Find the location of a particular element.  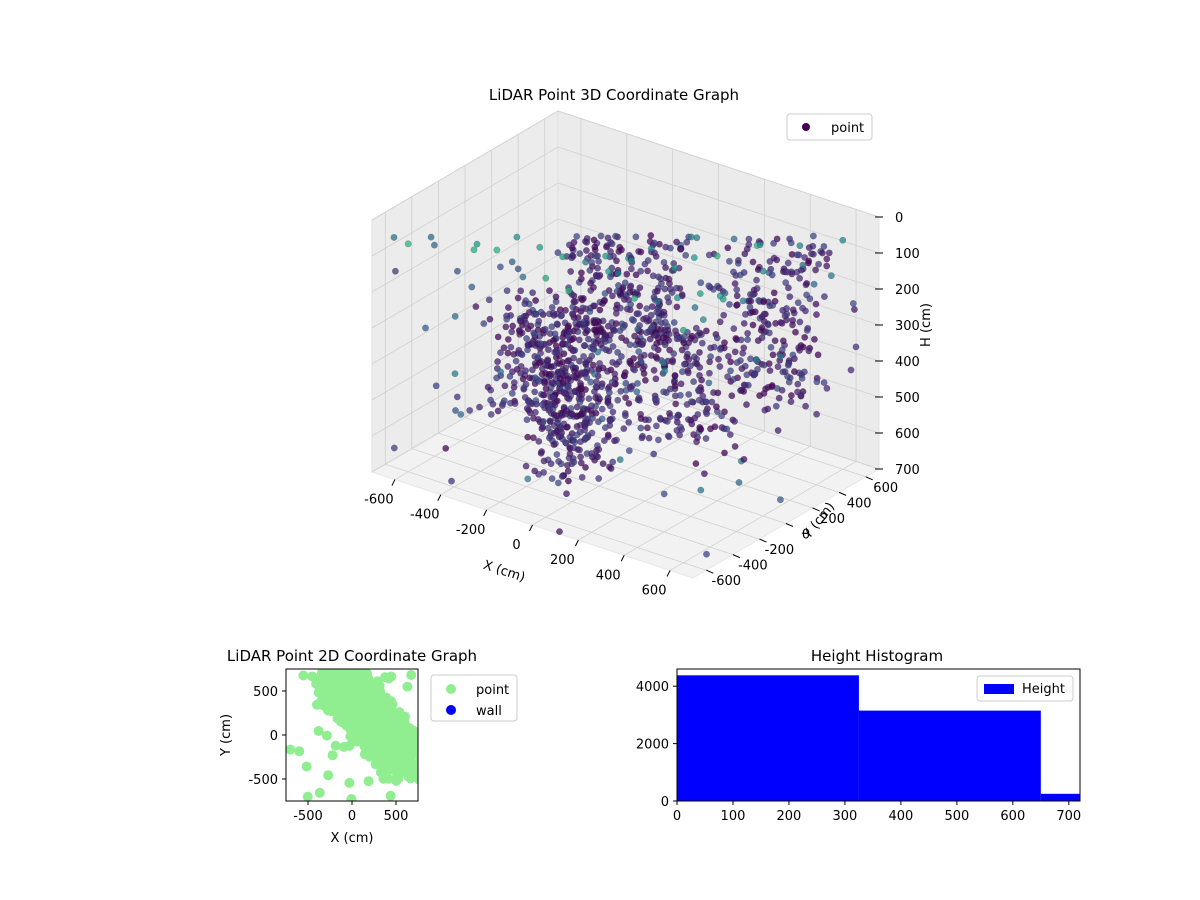

legend-3d-box is located at coordinates (829, 127).